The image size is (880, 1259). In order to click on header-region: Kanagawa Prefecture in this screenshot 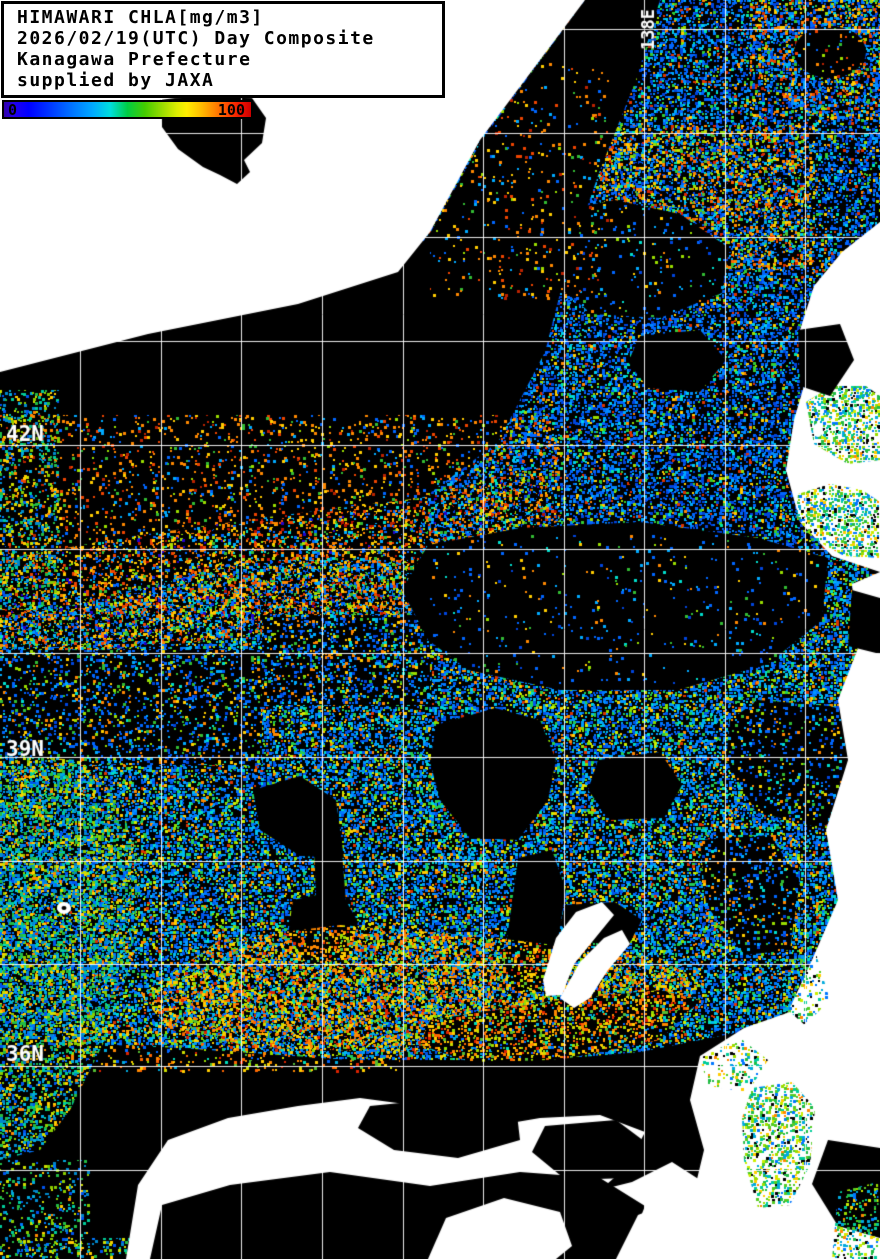, I will do `click(134, 59)`.